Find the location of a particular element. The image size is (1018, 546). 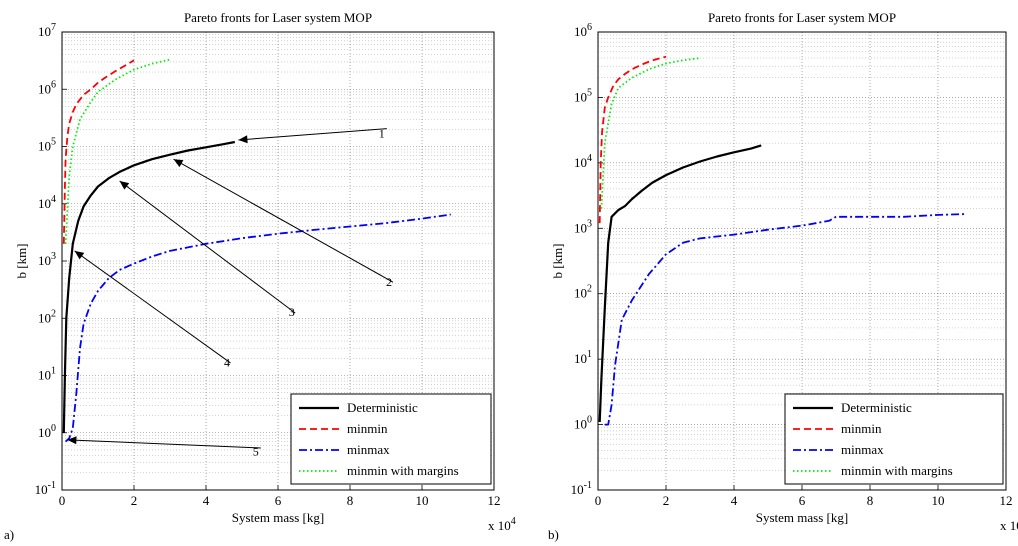

y-tick-label: 10⁷ is located at coordinates (47, 30).